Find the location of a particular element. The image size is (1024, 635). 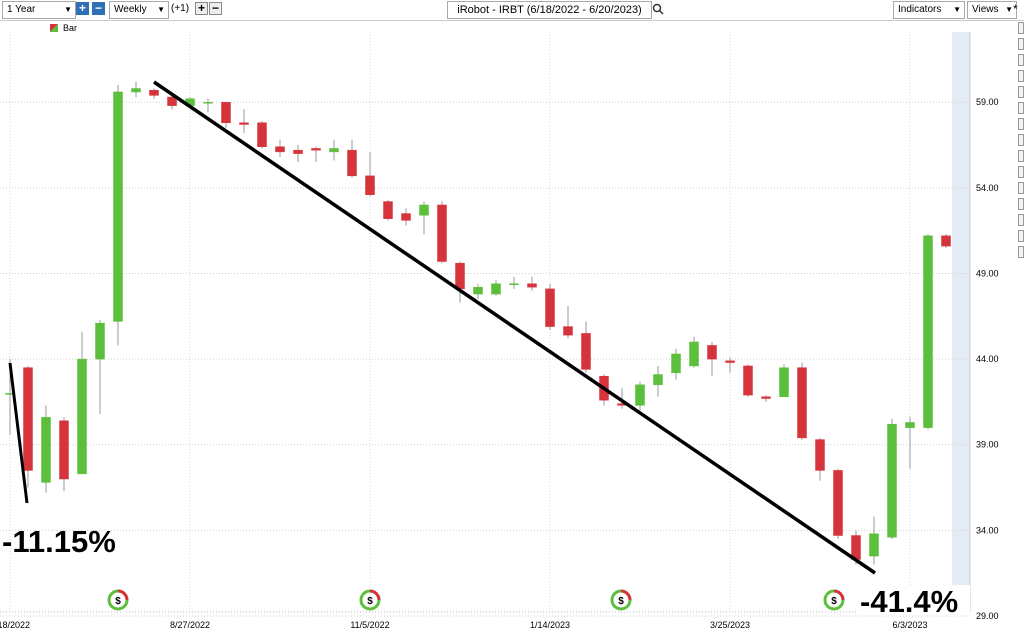

x-tick-label: 11/5/2022 is located at coordinates (369, 625).